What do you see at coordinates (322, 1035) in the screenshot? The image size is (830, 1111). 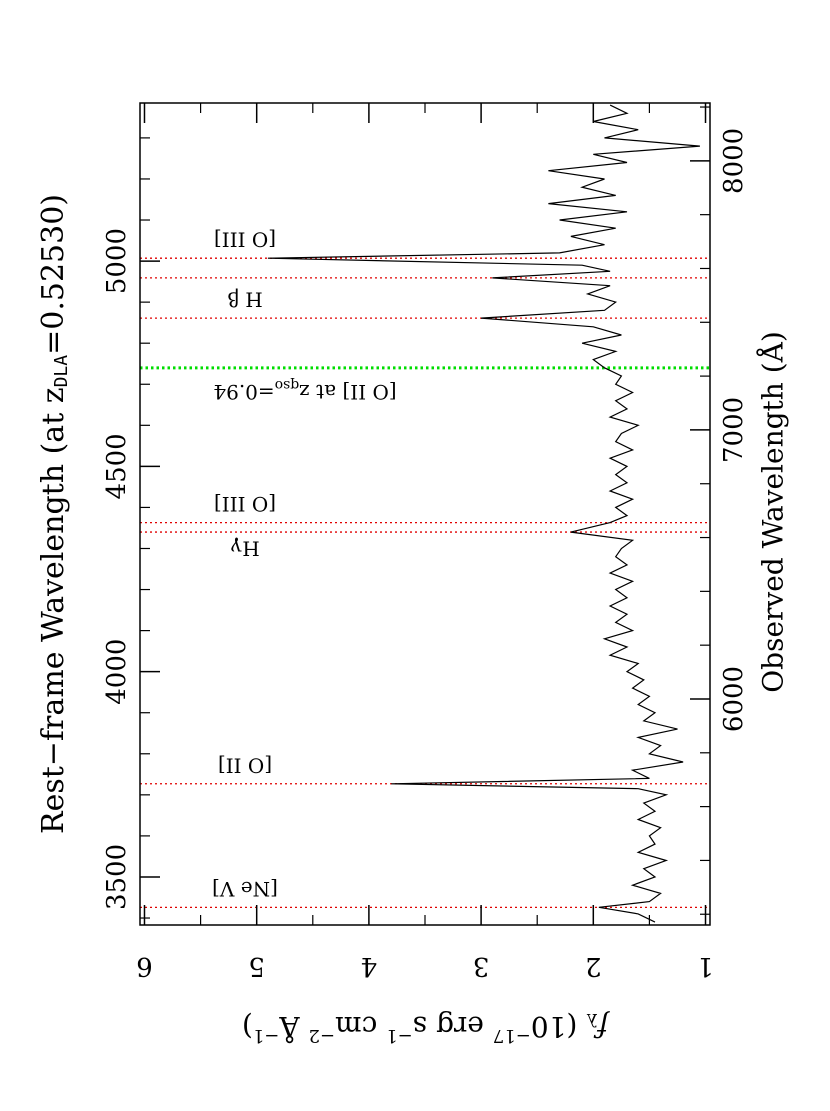 I see `y-axis-label-part: −2` at bounding box center [322, 1035].